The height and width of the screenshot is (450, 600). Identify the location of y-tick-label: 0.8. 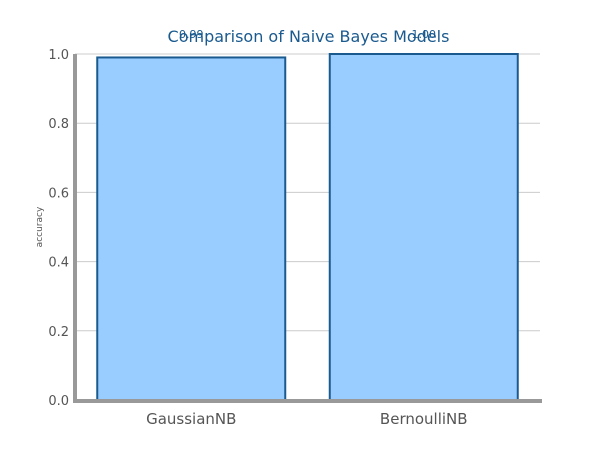
(58, 124).